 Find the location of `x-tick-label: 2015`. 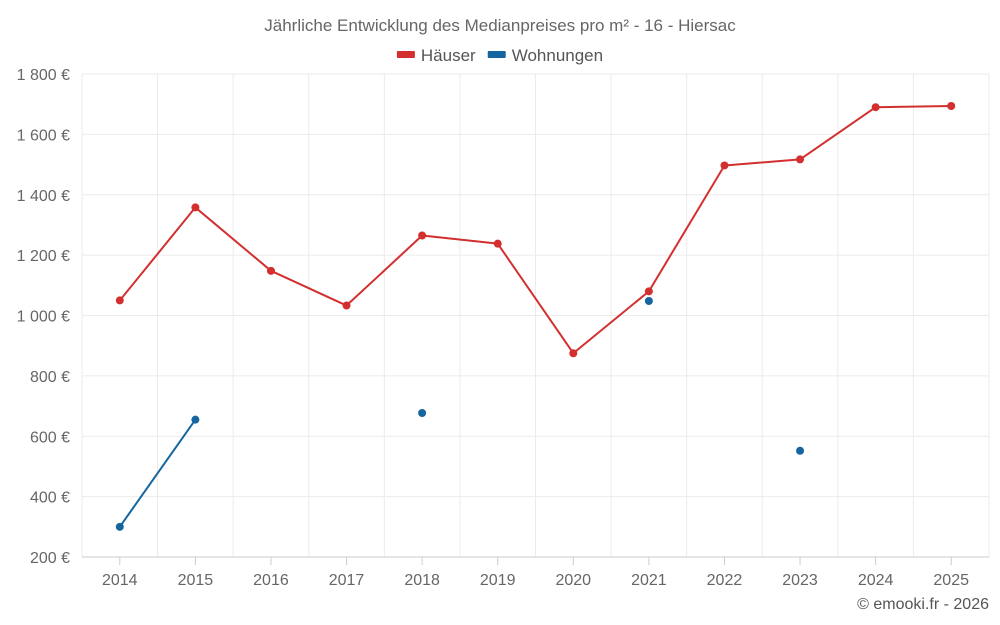

x-tick-label: 2015 is located at coordinates (196, 580).